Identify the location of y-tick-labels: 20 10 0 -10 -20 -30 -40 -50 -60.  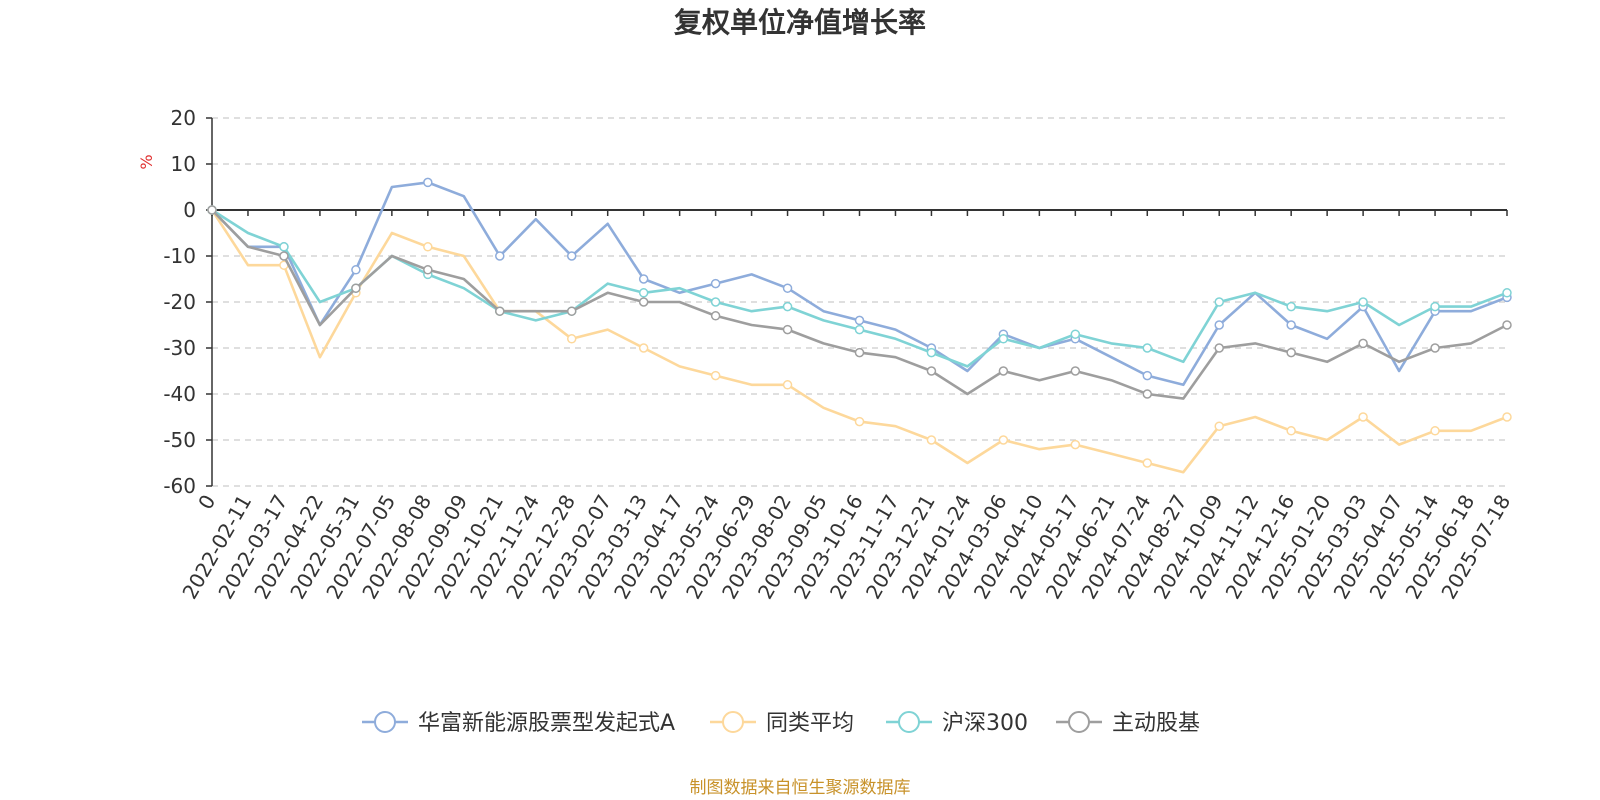
(179, 302).